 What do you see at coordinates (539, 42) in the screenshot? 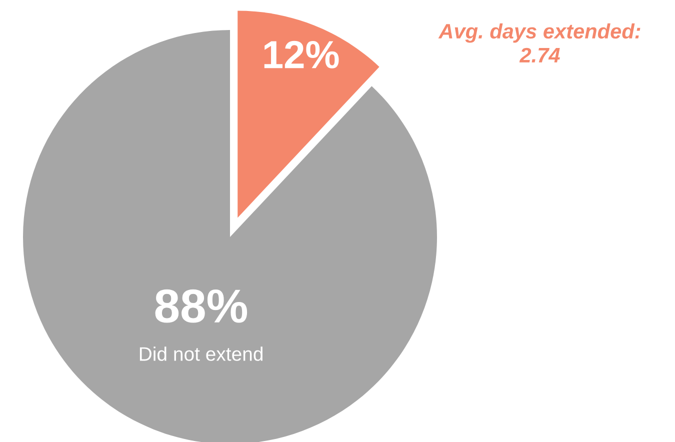
I see `text: Avg. days extended: 2.74` at bounding box center [539, 42].